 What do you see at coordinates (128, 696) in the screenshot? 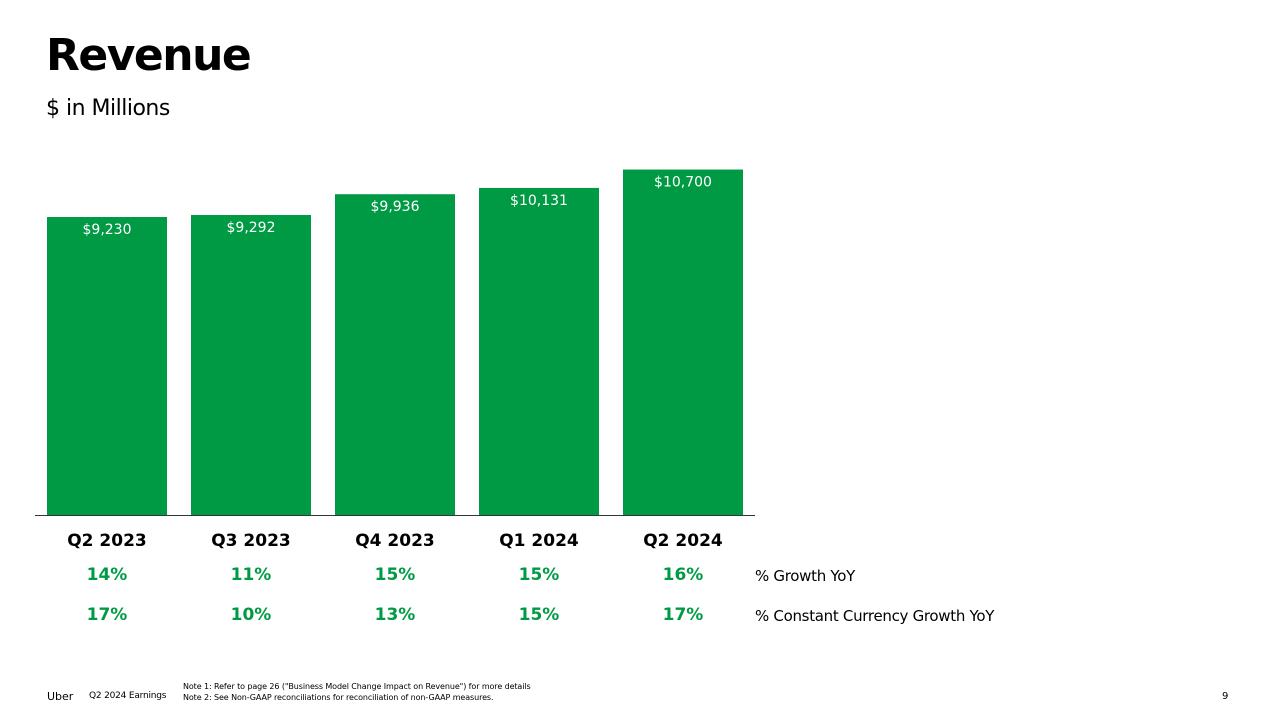
I see `report-name: Q2 2024 Earnings` at bounding box center [128, 696].